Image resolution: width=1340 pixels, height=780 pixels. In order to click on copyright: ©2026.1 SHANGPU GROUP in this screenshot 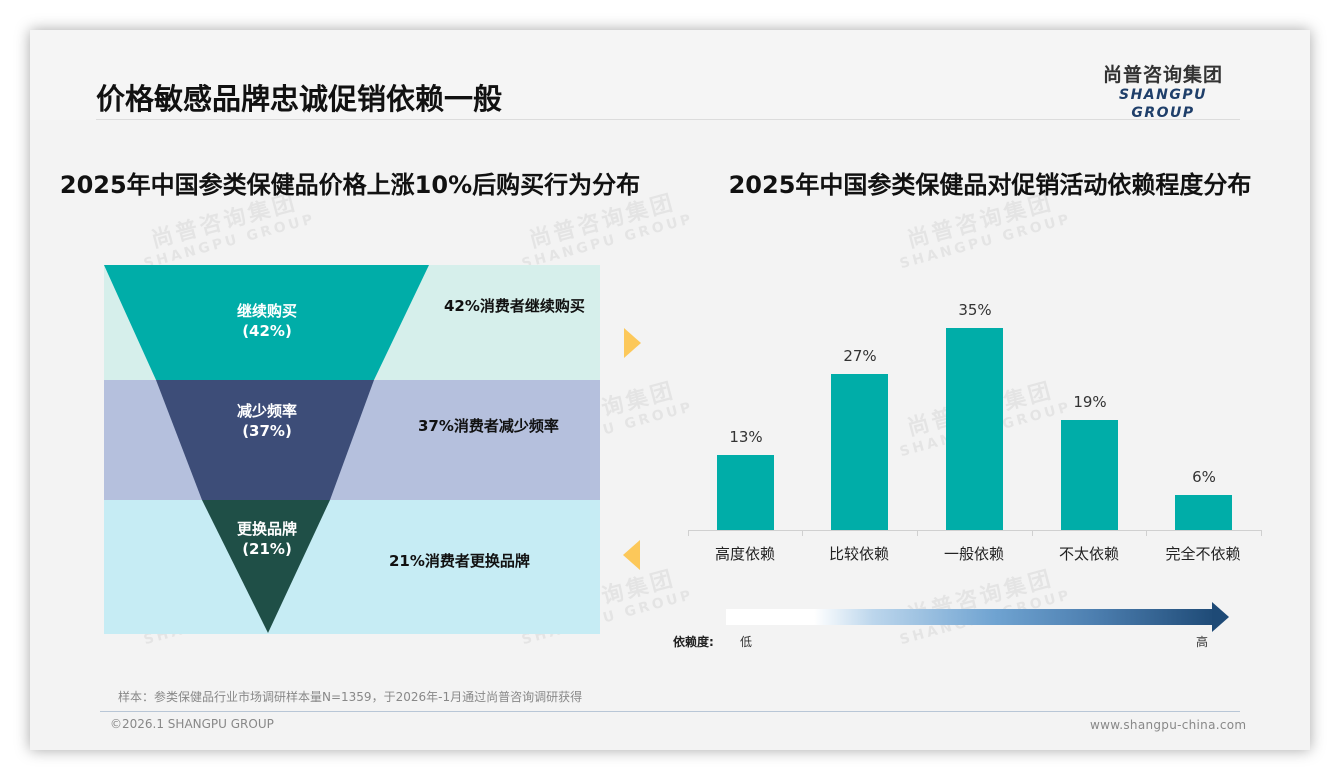, I will do `click(192, 724)`.